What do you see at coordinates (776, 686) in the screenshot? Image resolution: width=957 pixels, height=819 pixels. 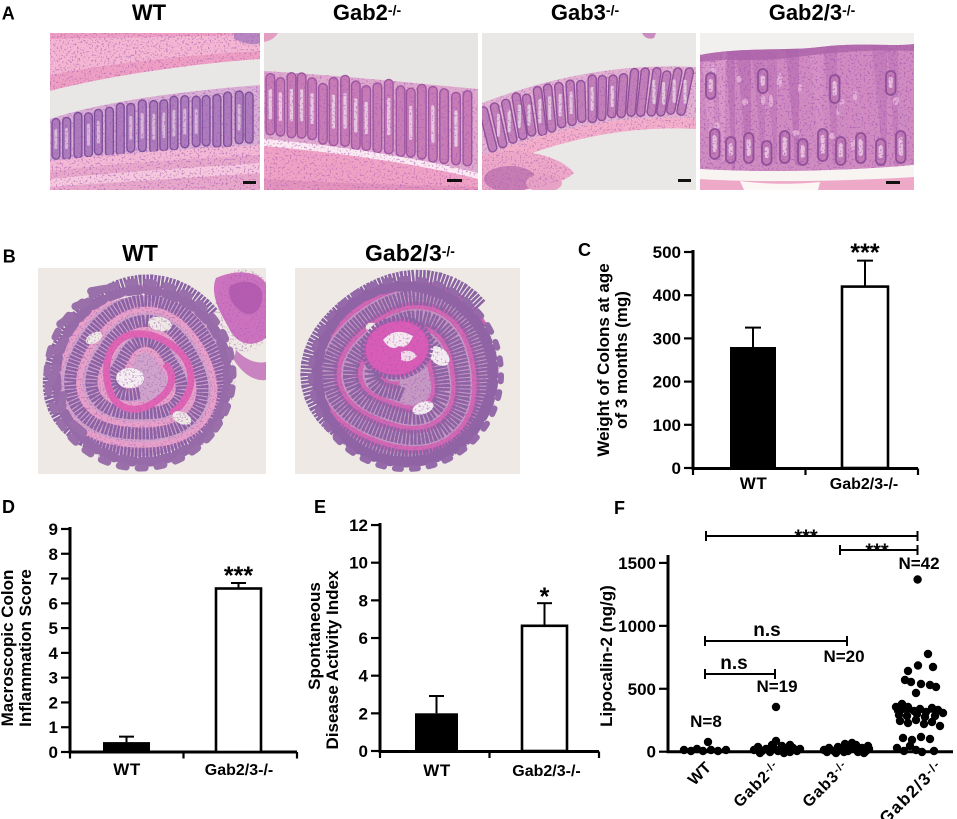 I see `svg-text: N=19` at bounding box center [776, 686].